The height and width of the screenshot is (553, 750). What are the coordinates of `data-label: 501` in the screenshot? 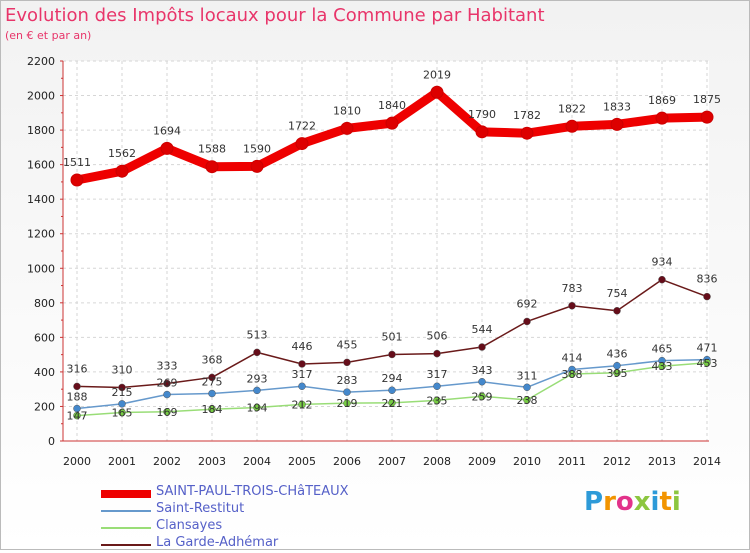 It's located at (392, 336).